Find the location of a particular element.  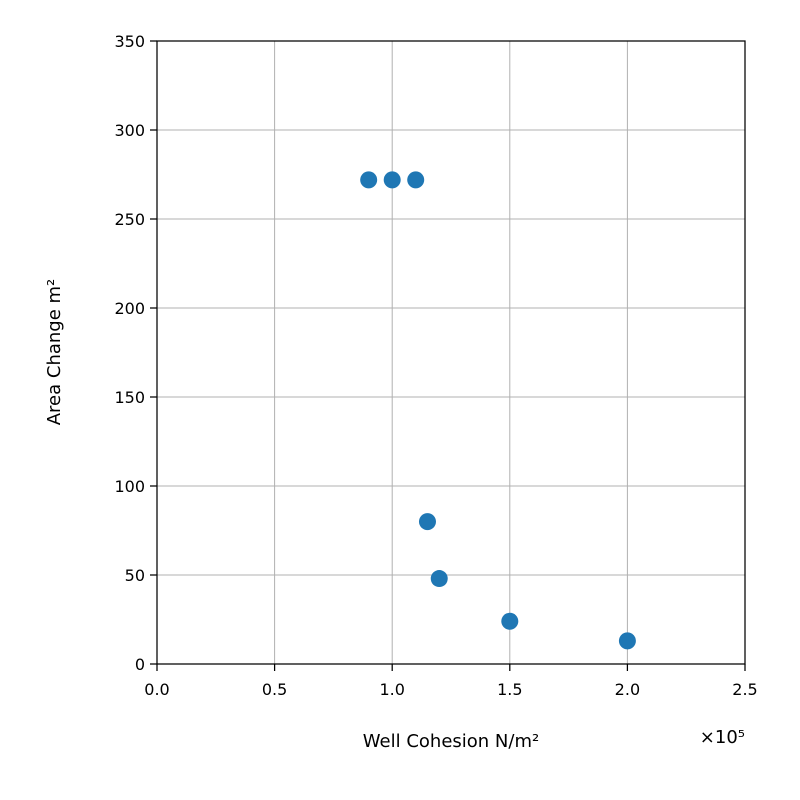

y-tick-label: 150 is located at coordinates (129, 397).